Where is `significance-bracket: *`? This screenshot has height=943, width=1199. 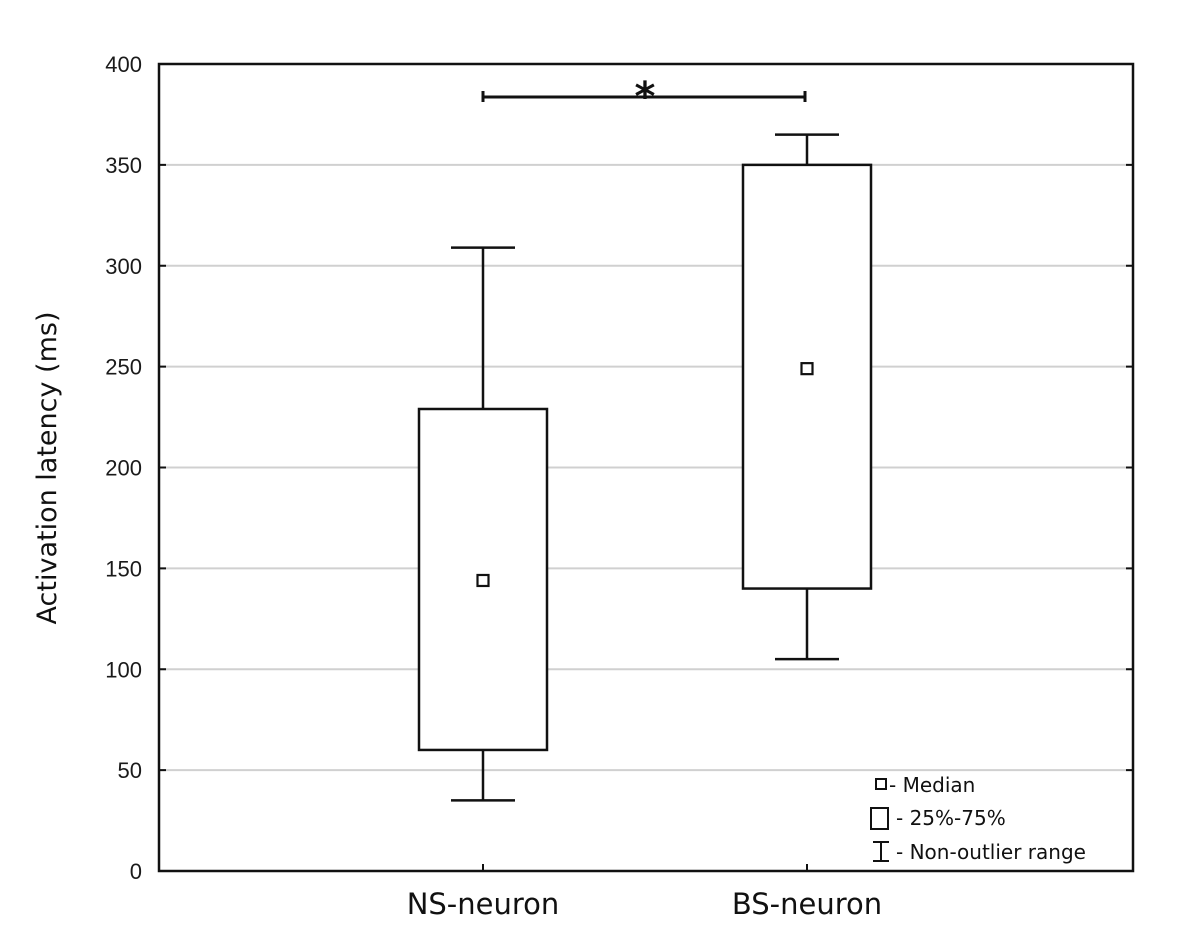
significance-bracket: * is located at coordinates (644, 97).